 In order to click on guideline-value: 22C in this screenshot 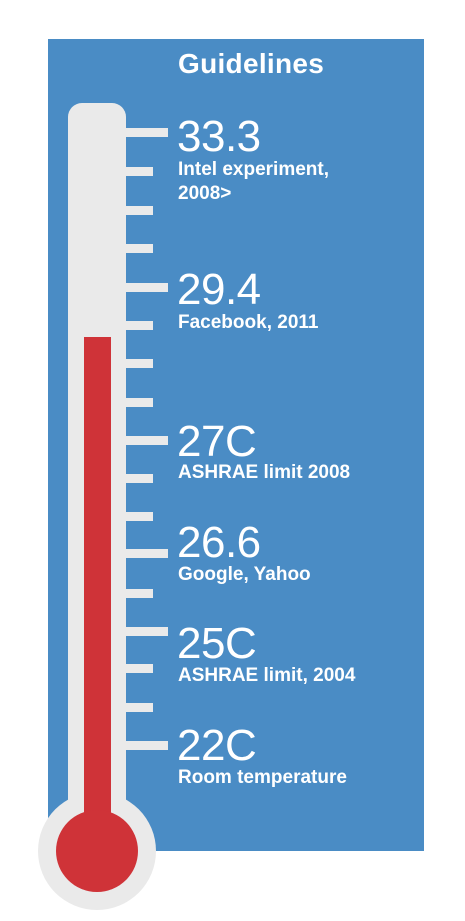, I will do `click(217, 745)`.